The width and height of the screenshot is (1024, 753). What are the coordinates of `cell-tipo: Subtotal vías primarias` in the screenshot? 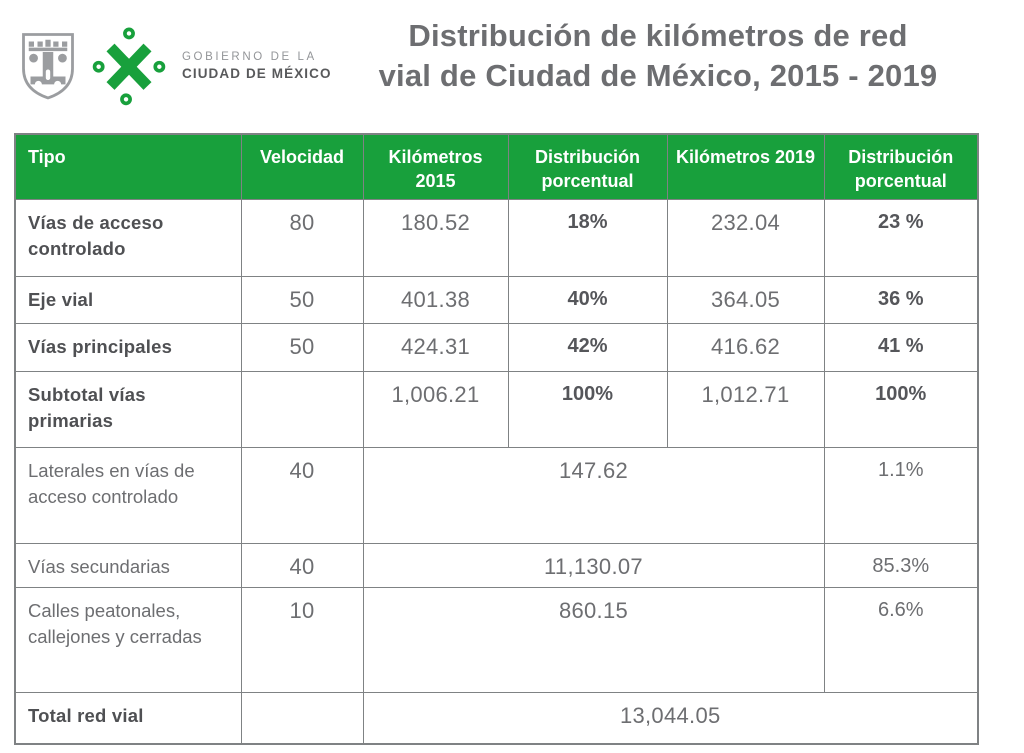 It's located at (128, 409).